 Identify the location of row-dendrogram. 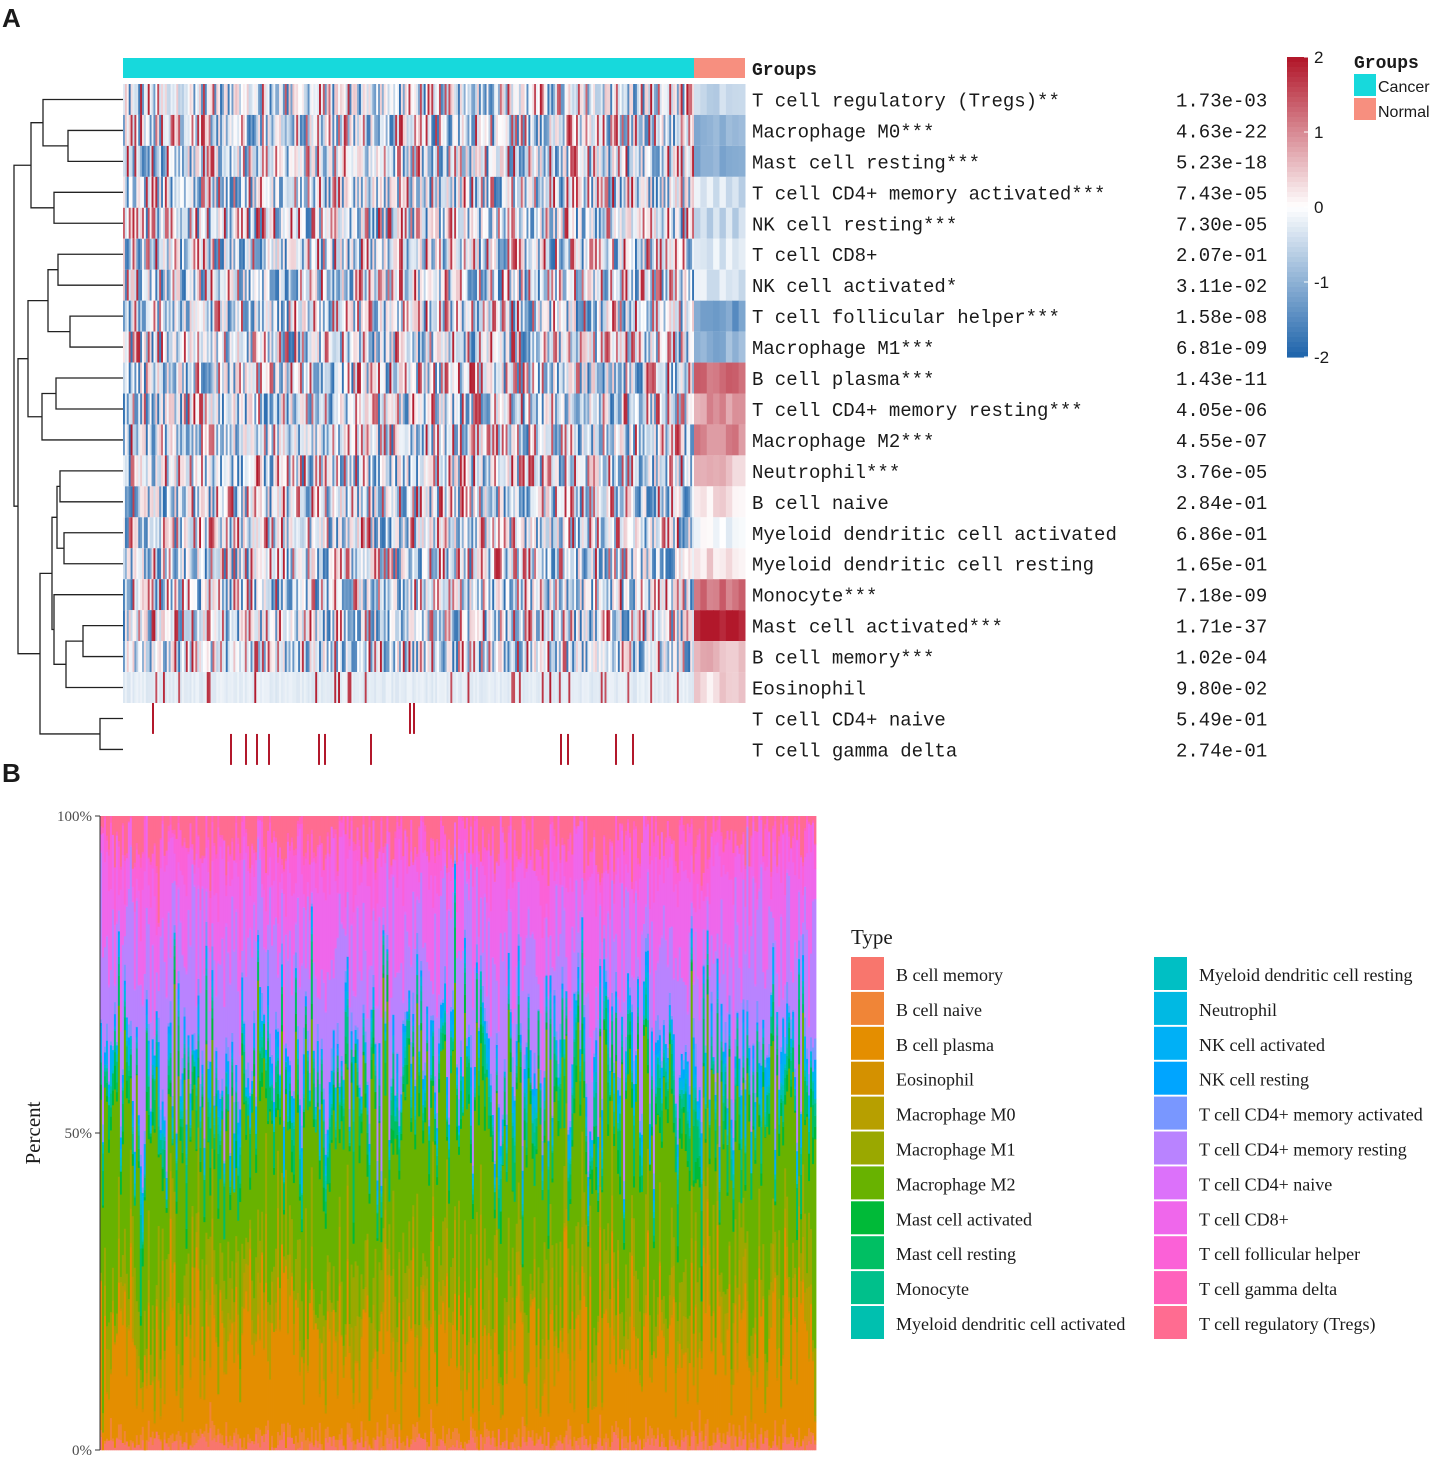
(68, 424).